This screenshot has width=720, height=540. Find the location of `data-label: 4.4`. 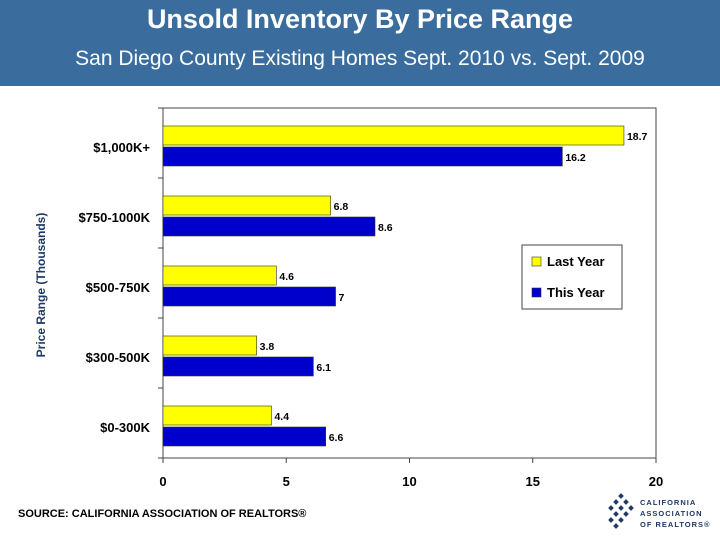

data-label: 4.4 is located at coordinates (281, 417).